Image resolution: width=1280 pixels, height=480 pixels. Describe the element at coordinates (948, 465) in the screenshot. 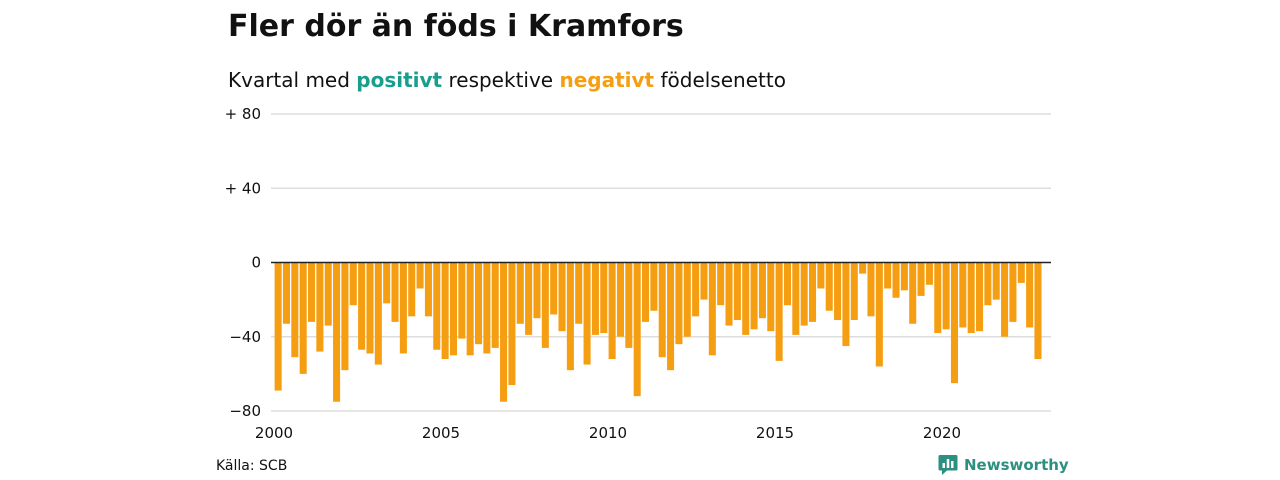

I see `newsworthy-logo-icon` at that location.